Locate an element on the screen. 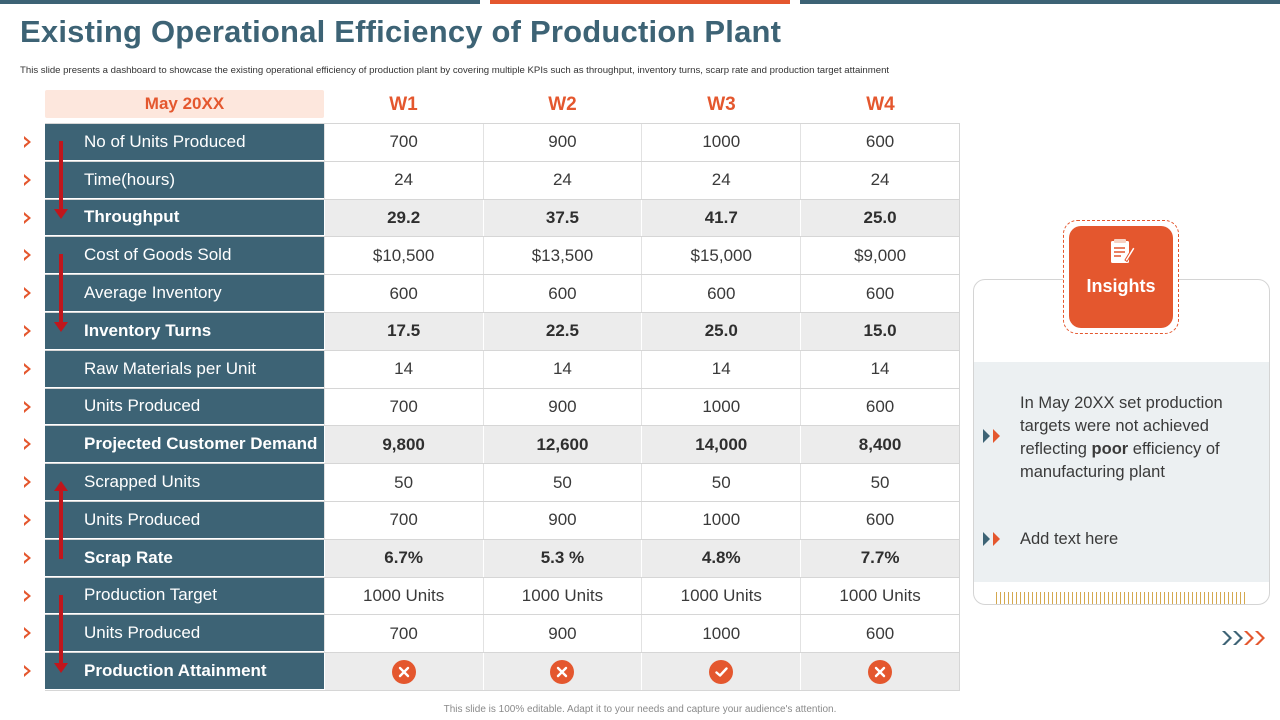 This screenshot has height=720, width=1280. table-row-result: Scrap Rate 6.7% 5.3 % 4.8% 7.7% is located at coordinates (502, 557).